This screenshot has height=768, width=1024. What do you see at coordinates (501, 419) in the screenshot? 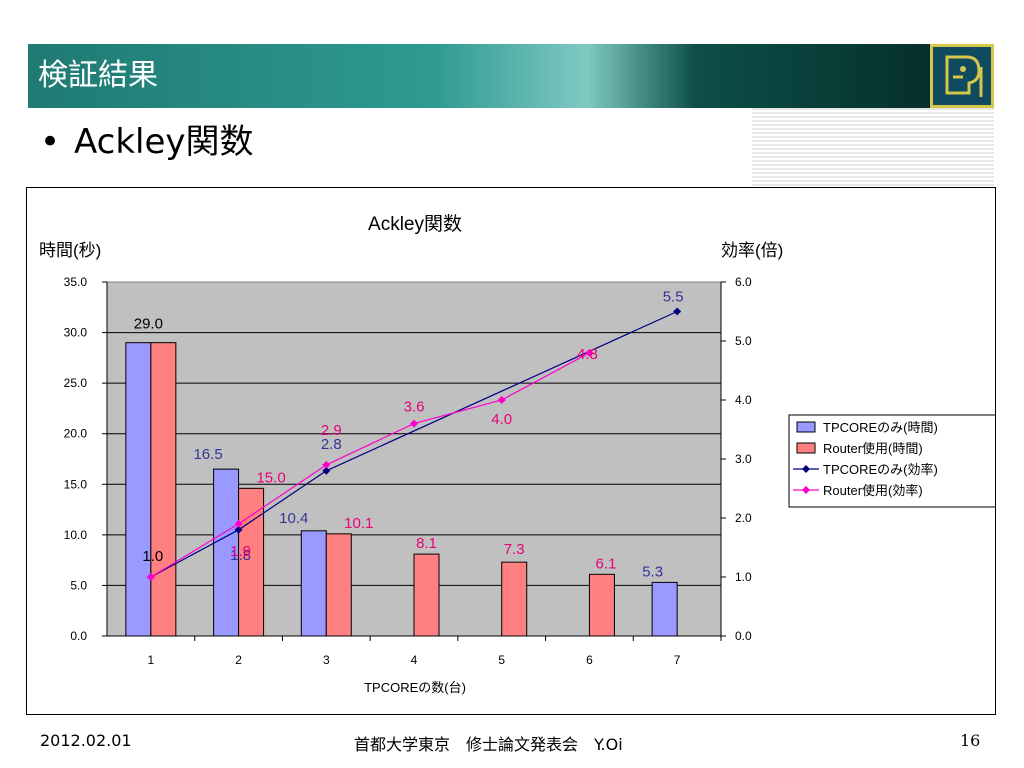
I see `line-data-label: 4.0` at bounding box center [501, 419].